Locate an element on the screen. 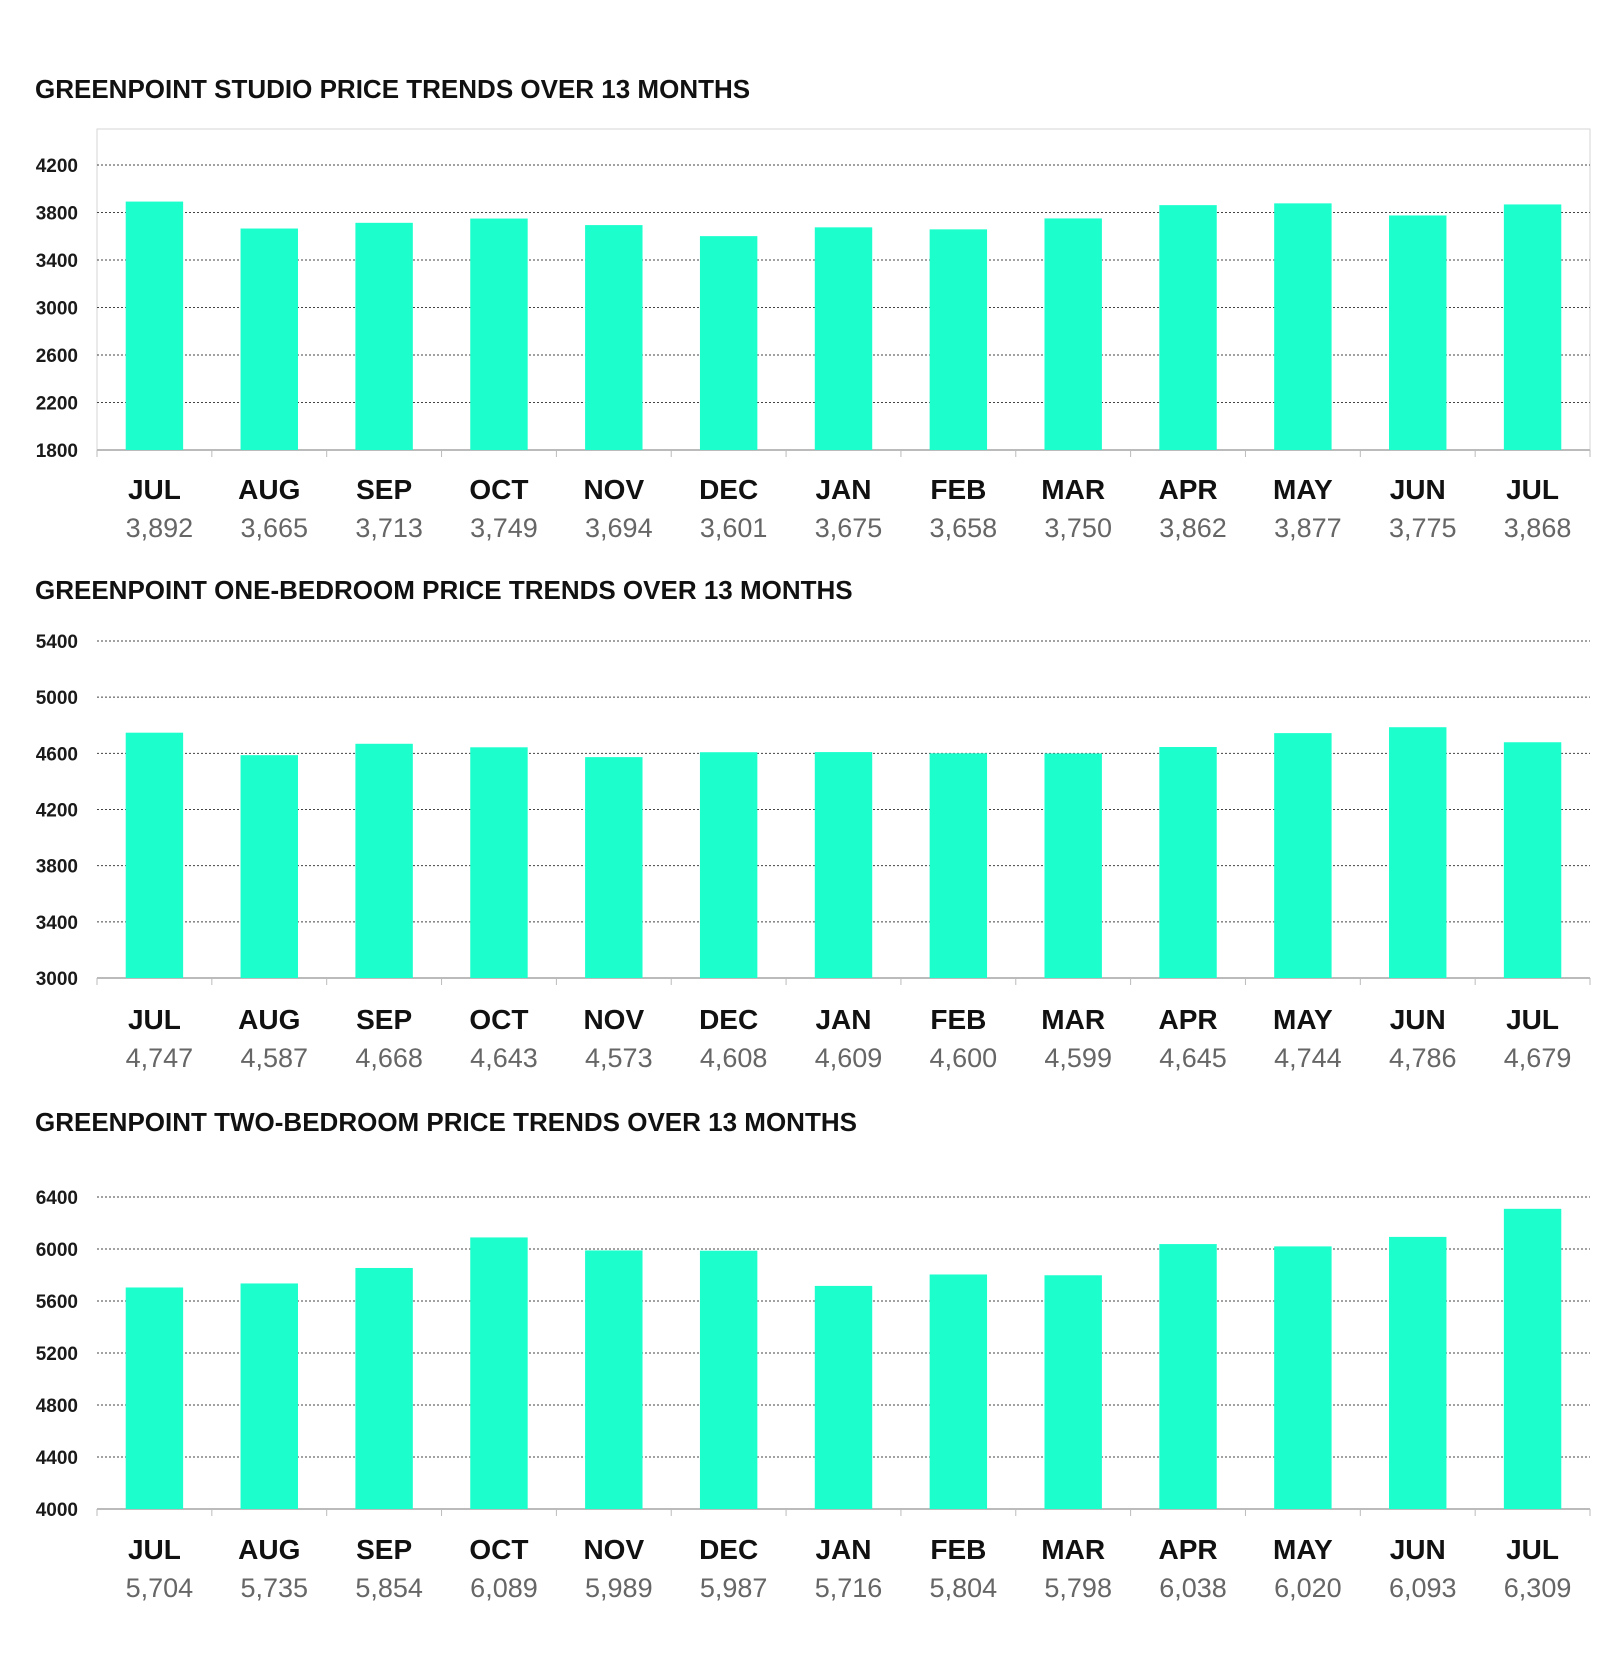  value-label: 3,713 is located at coordinates (389, 528).